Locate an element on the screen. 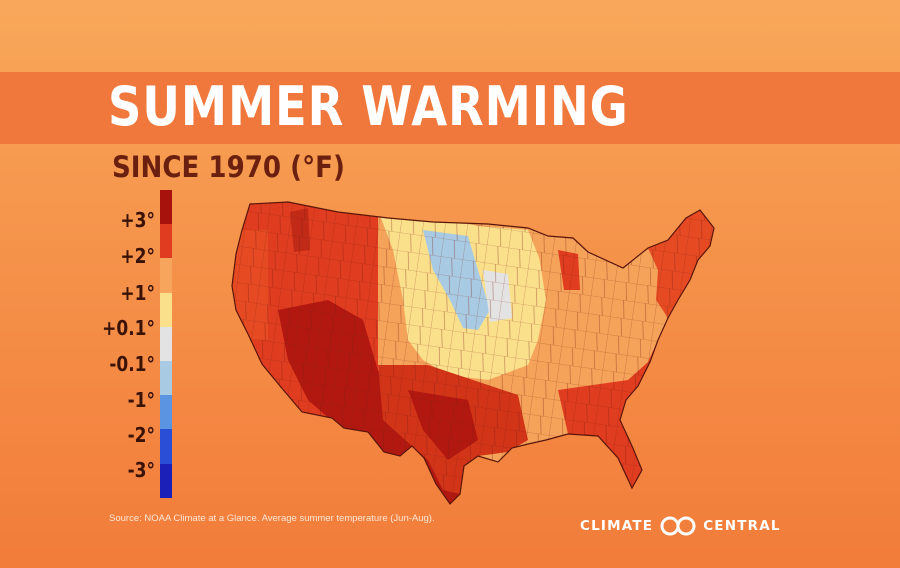 Image resolution: width=900 pixels, height=568 pixels. logo-rings-icon is located at coordinates (678, 526).